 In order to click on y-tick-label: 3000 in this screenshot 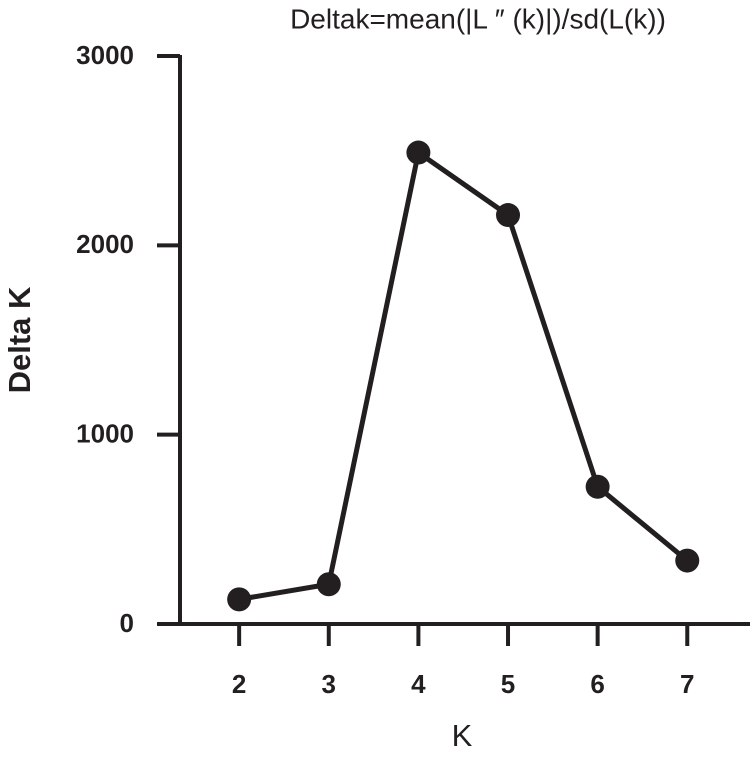, I will do `click(105, 55)`.